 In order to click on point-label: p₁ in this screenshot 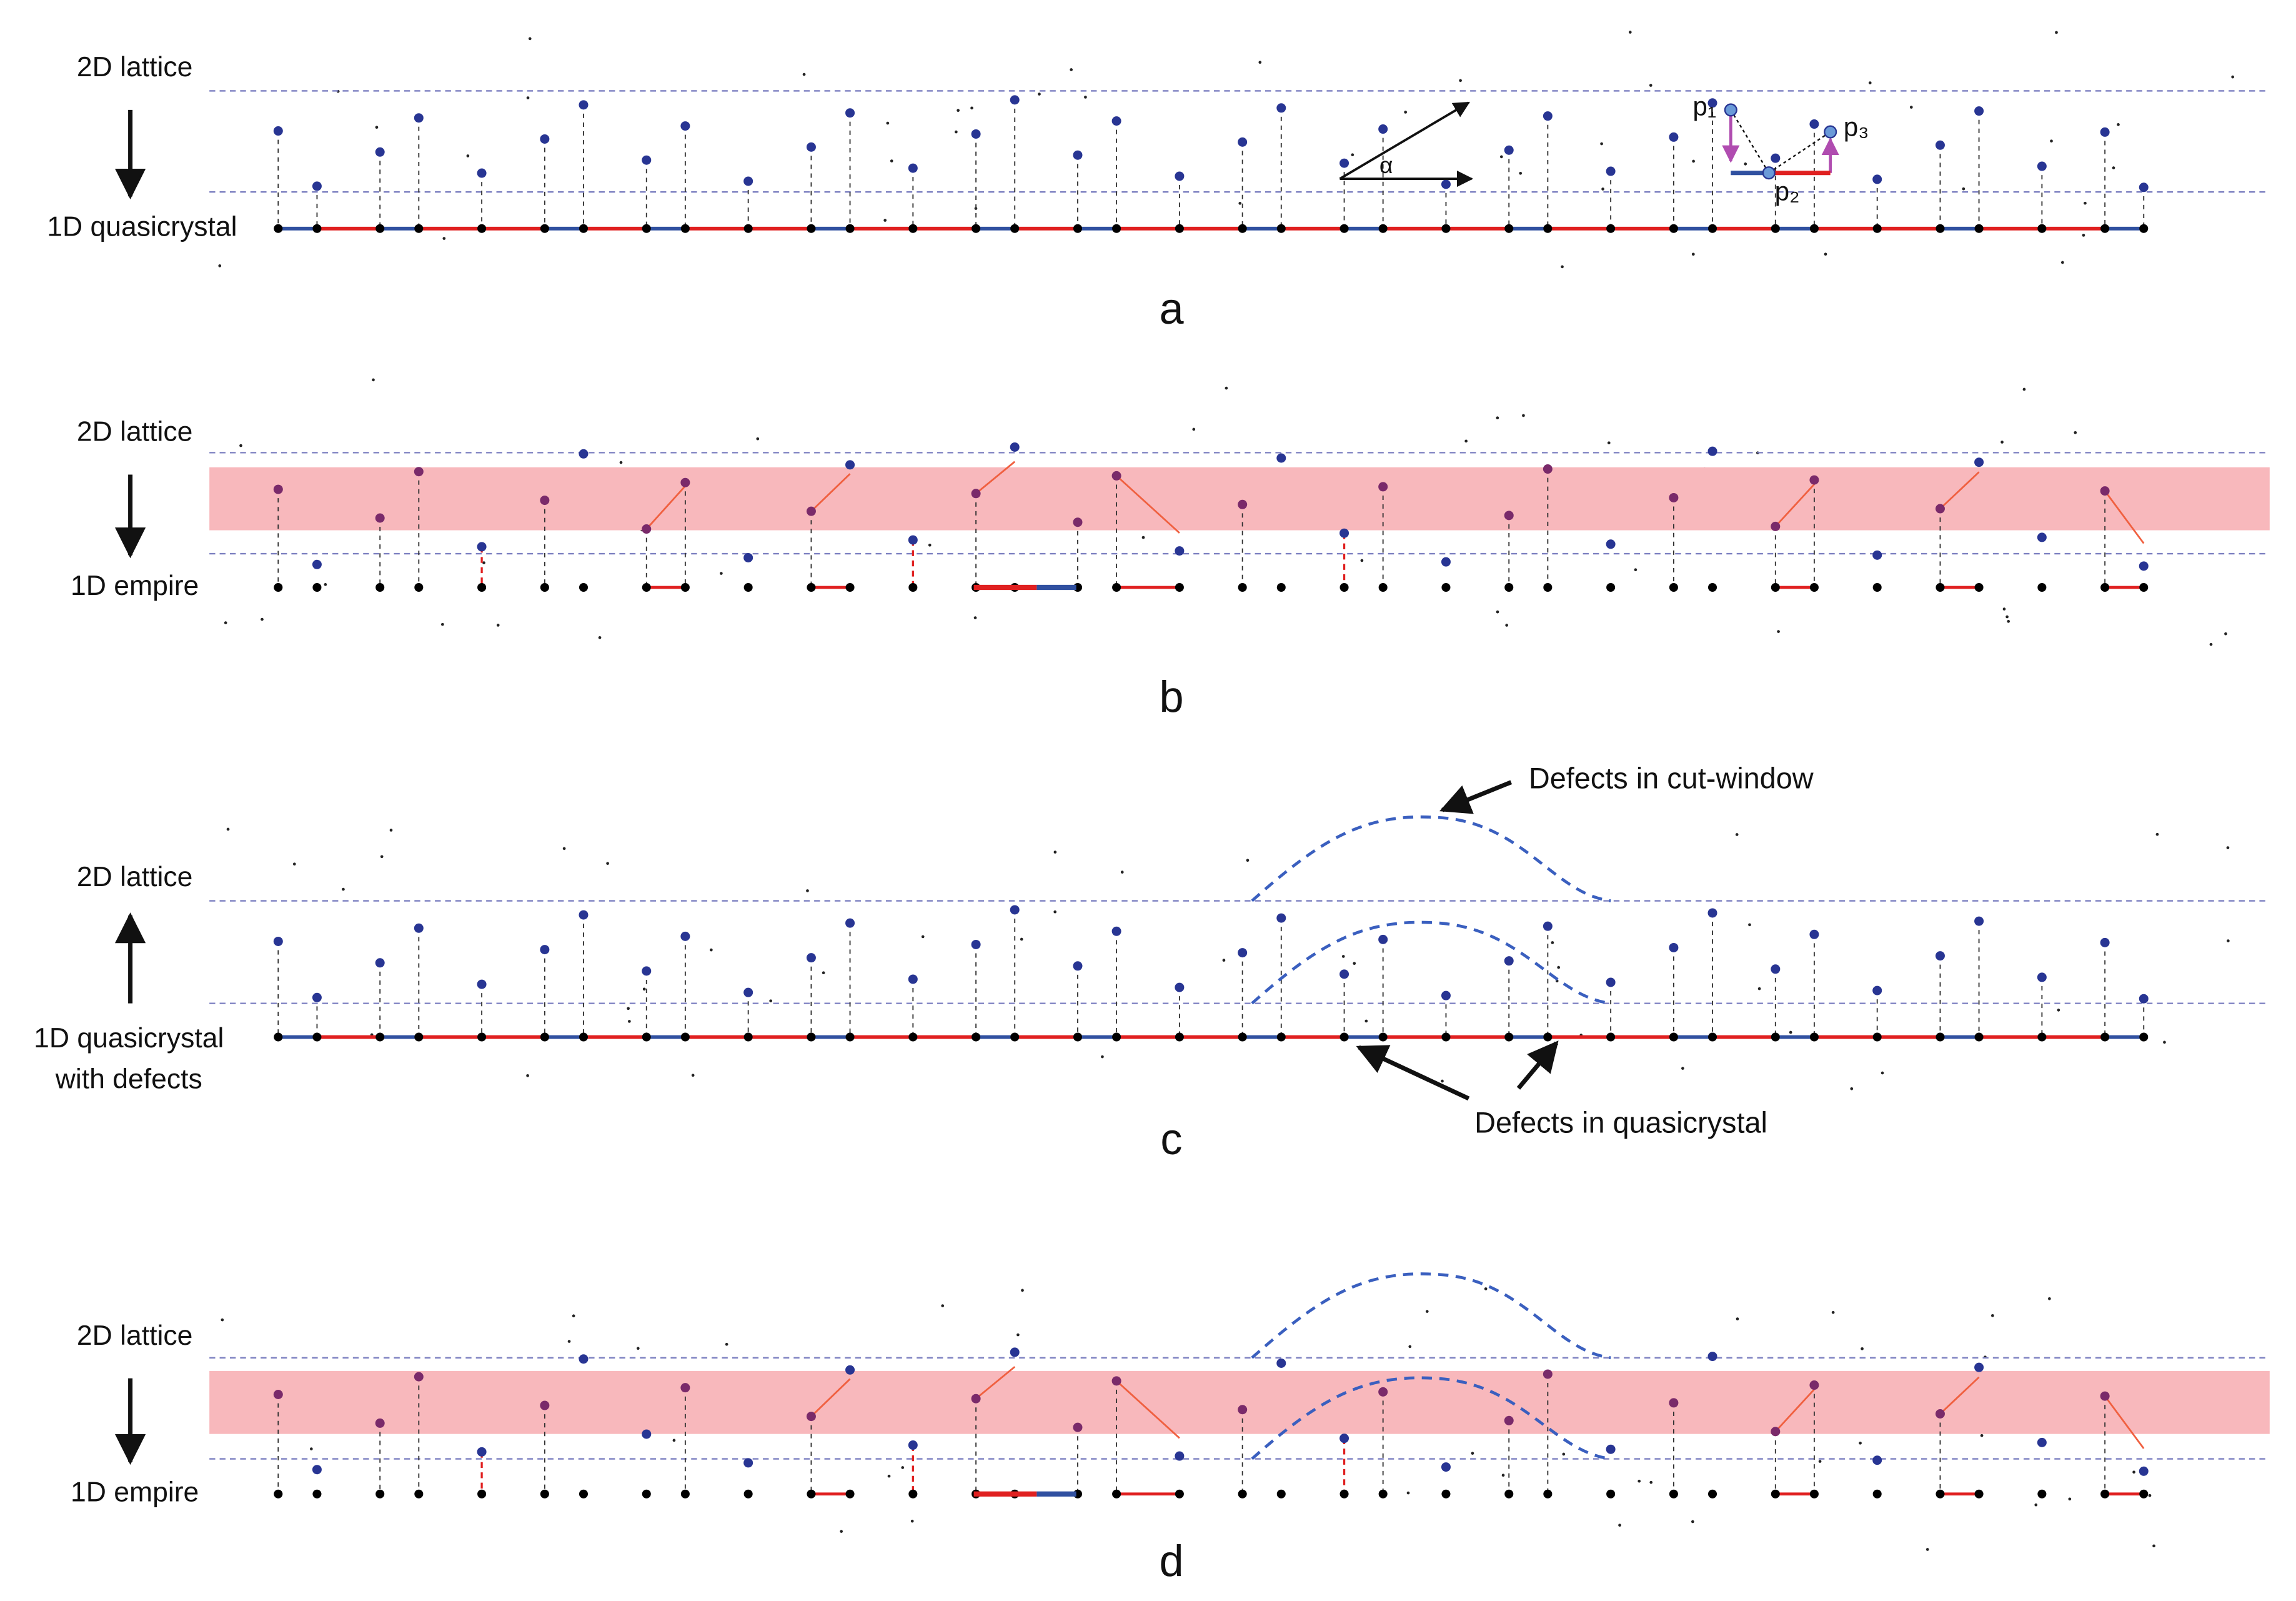, I will do `click(1704, 106)`.